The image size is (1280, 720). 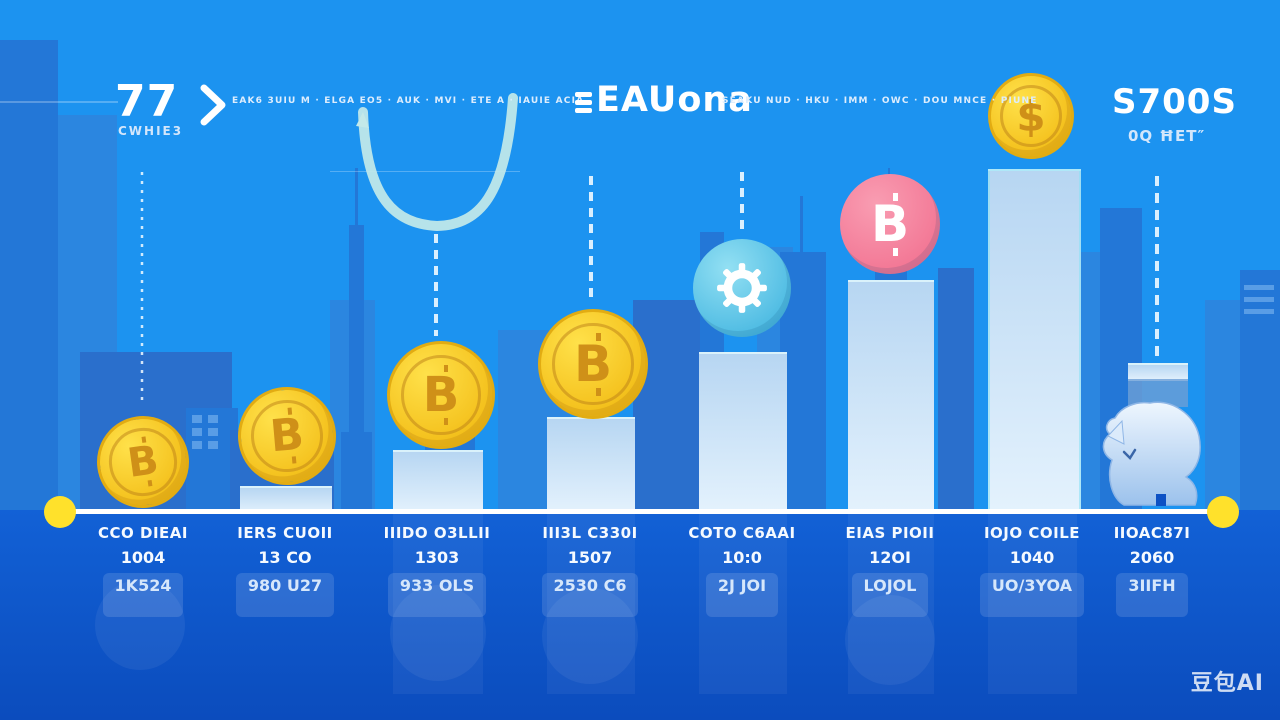 What do you see at coordinates (1223, 512) in the screenshot?
I see `timeline-end-dot` at bounding box center [1223, 512].